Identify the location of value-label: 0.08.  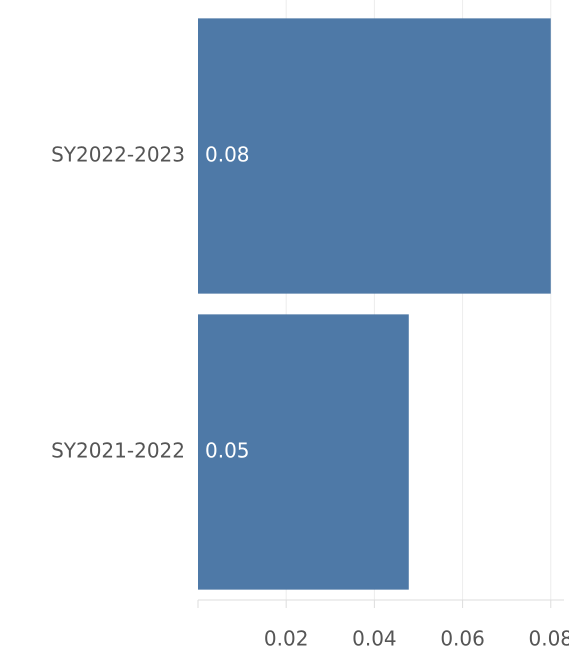
(227, 155).